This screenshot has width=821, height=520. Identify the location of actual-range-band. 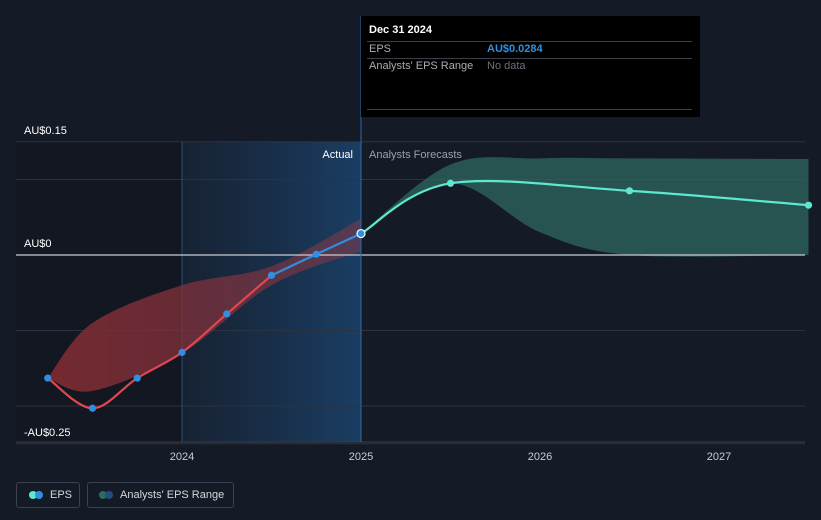
(204, 305).